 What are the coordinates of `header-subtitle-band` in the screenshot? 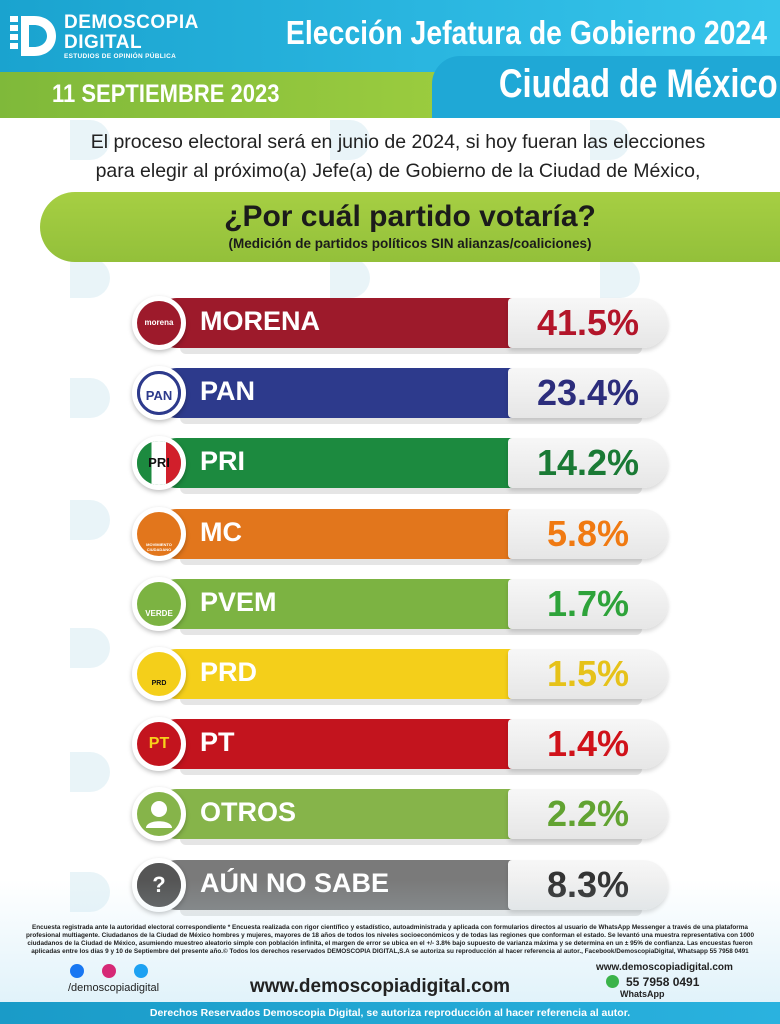 It's located at (606, 87).